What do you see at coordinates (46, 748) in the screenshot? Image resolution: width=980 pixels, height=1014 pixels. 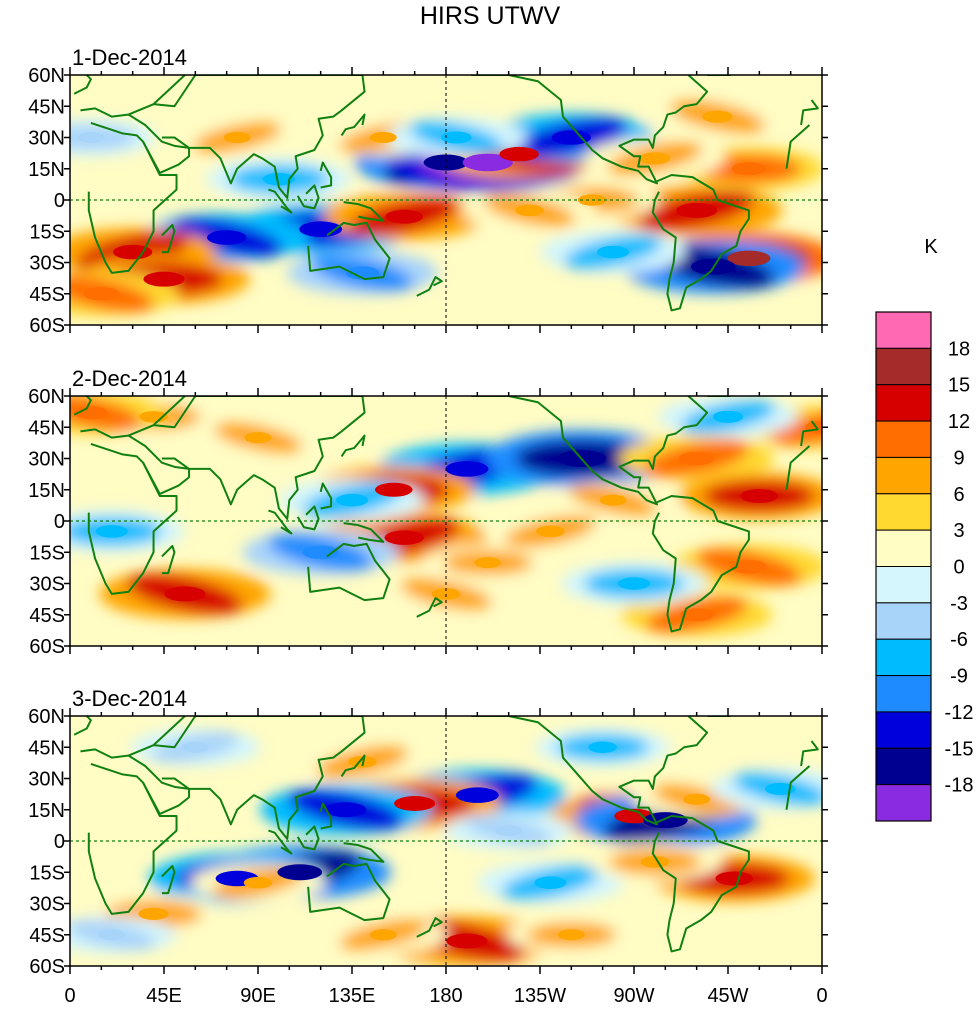 I see `y-tick-label: 45N` at bounding box center [46, 748].